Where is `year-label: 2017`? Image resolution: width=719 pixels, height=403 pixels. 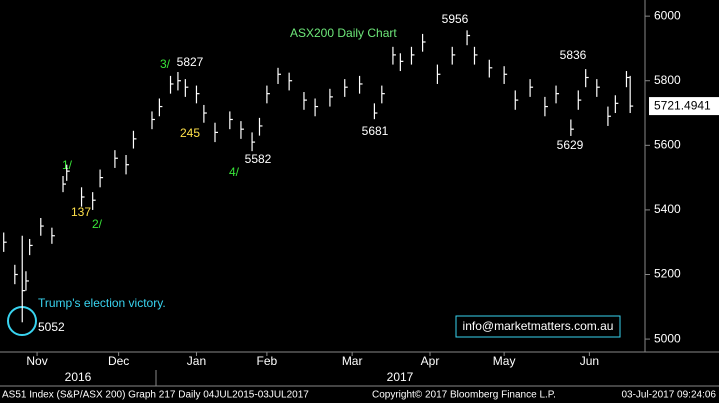 year-label: 2017 is located at coordinates (400, 377).